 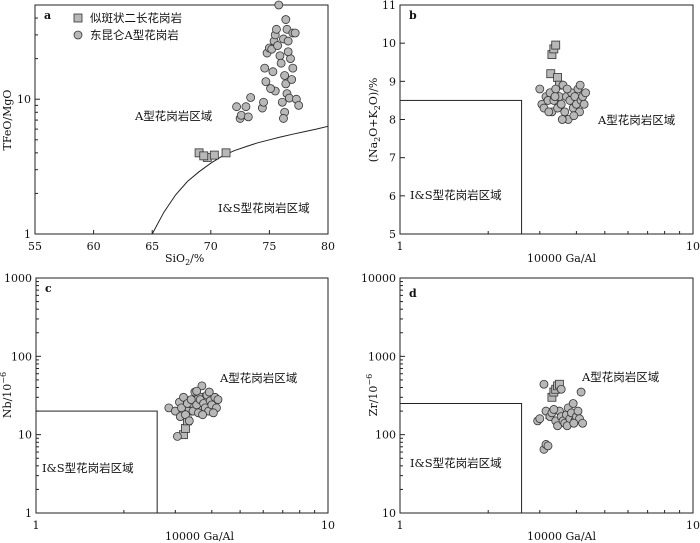 I want to click on b-ytick-label: 10, so click(x=389, y=43).